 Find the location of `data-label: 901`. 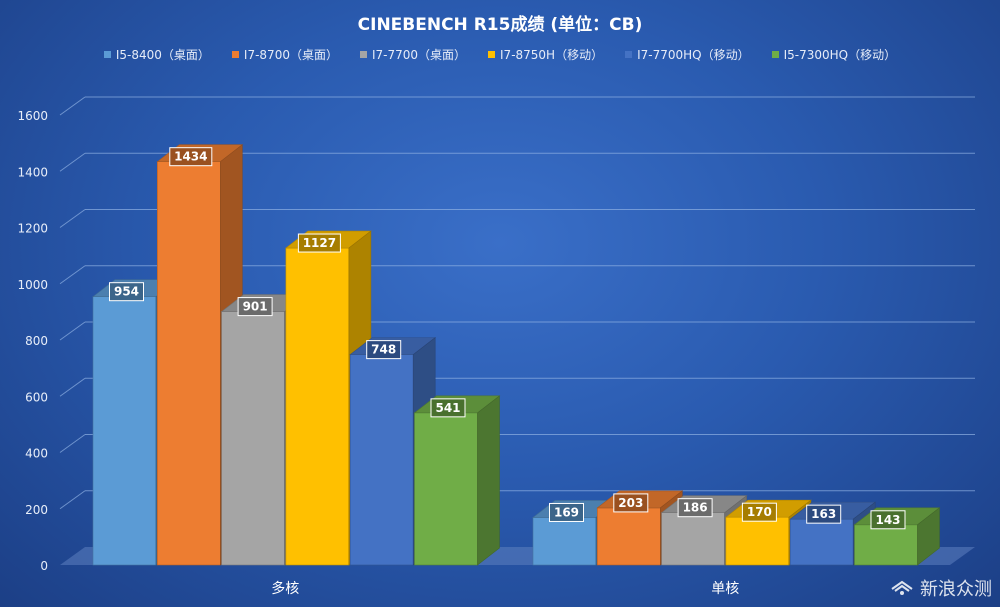

data-label: 901 is located at coordinates (255, 307).